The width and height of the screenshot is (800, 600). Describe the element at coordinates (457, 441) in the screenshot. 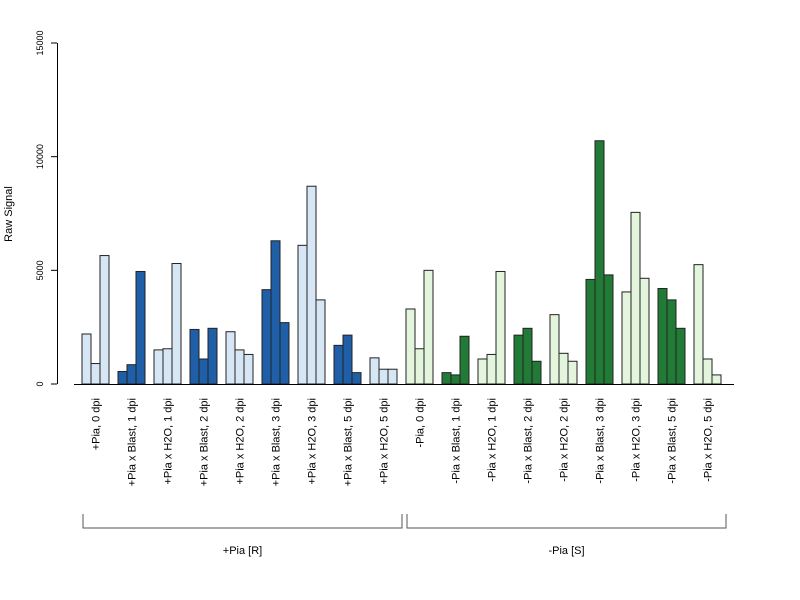

I see `category-label-10: -Pia x Blast, 1 dpi` at that location.